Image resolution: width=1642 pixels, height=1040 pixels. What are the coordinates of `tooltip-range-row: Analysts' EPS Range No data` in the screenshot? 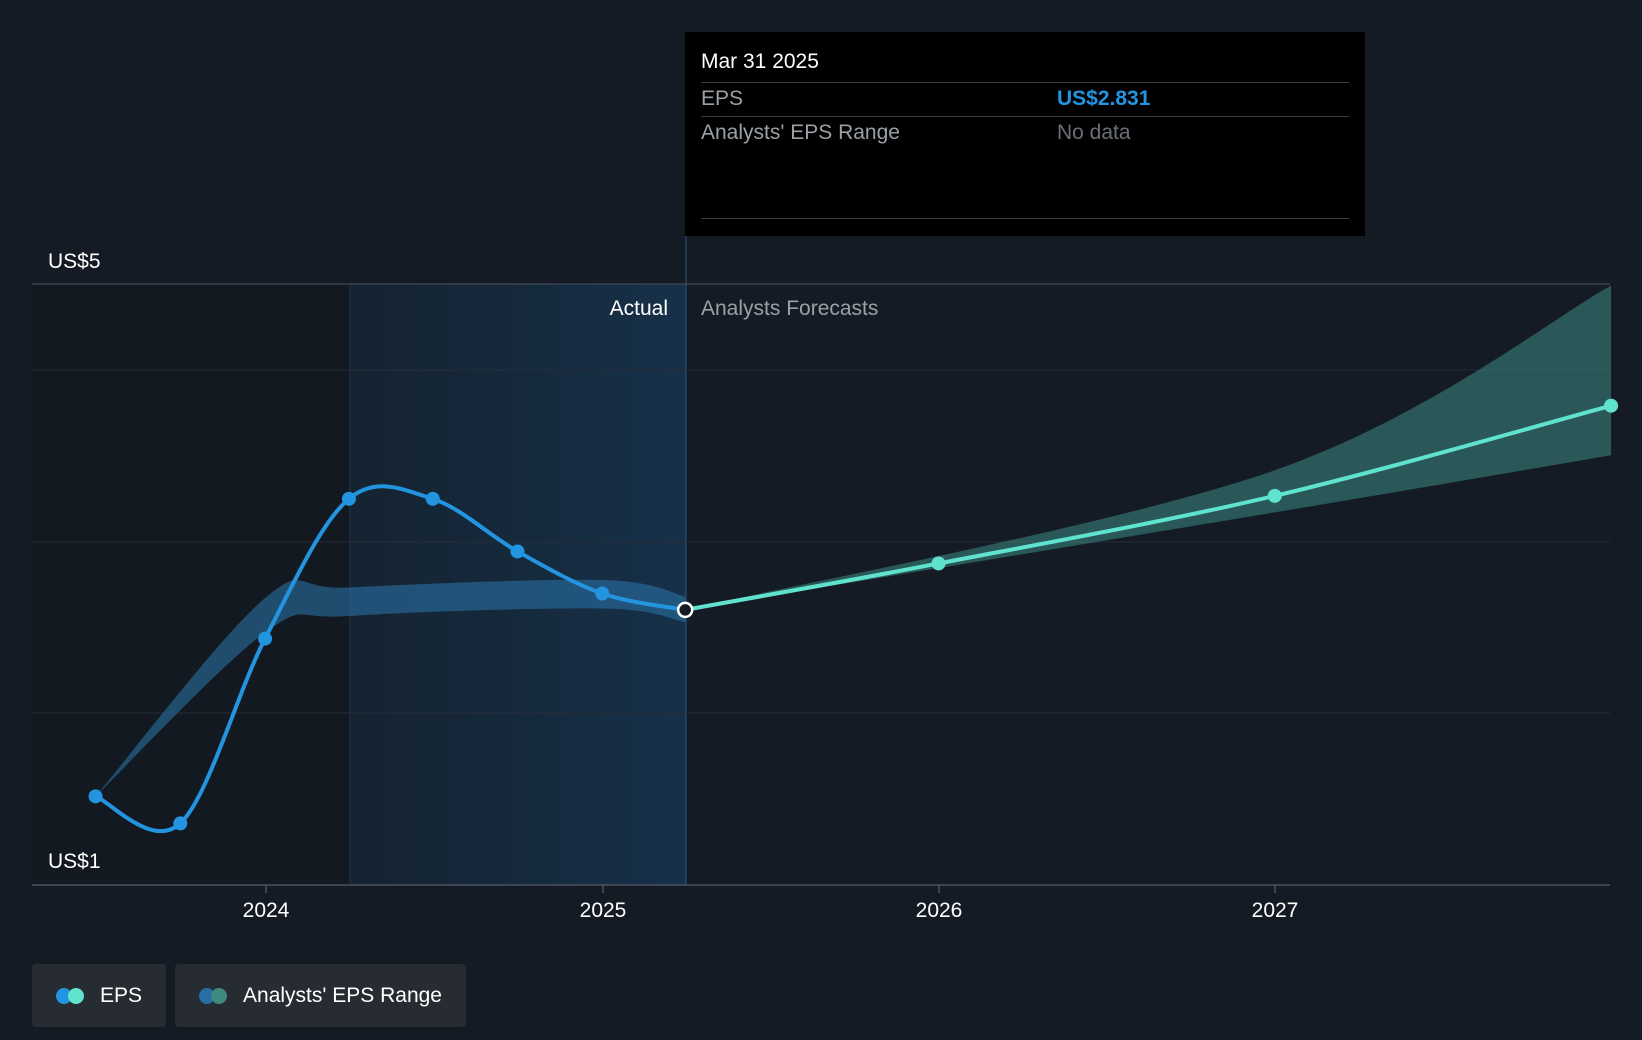 It's located at (1025, 133).